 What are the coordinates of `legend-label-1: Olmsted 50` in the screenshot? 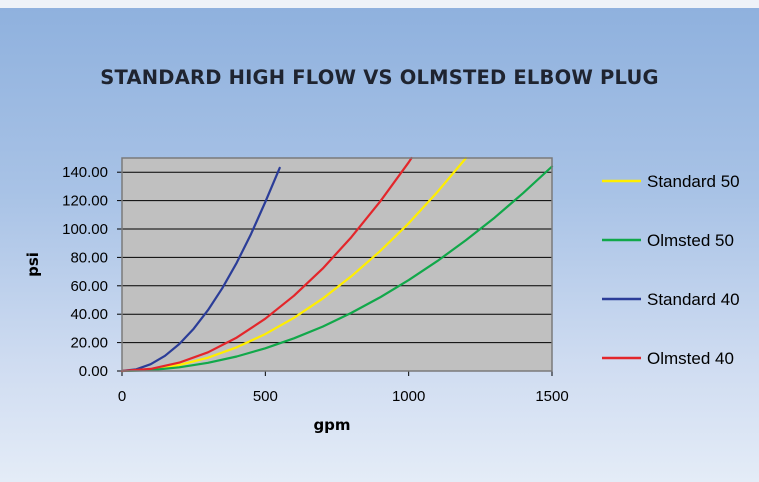 It's located at (690, 240).